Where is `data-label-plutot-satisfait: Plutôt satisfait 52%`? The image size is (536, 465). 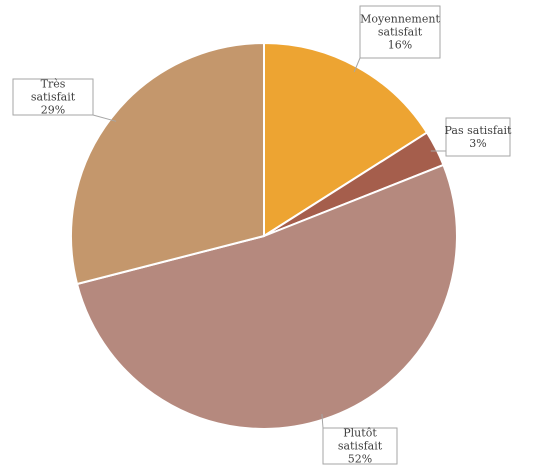 data-label-plutot-satisfait: Plutôt satisfait 52% is located at coordinates (360, 446).